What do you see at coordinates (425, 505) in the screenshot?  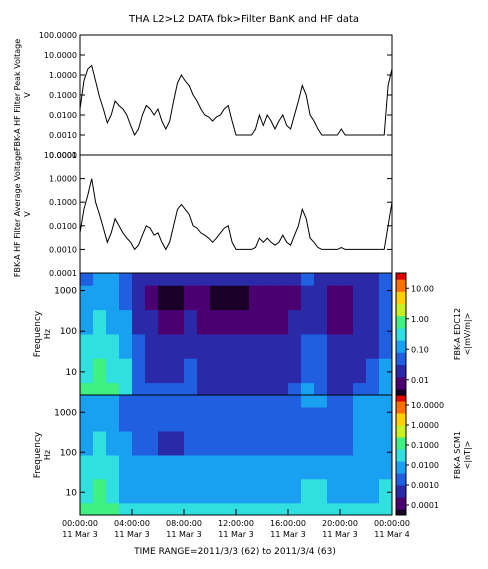 I see `colorbar-tick-label: 0.0001` at bounding box center [425, 505].